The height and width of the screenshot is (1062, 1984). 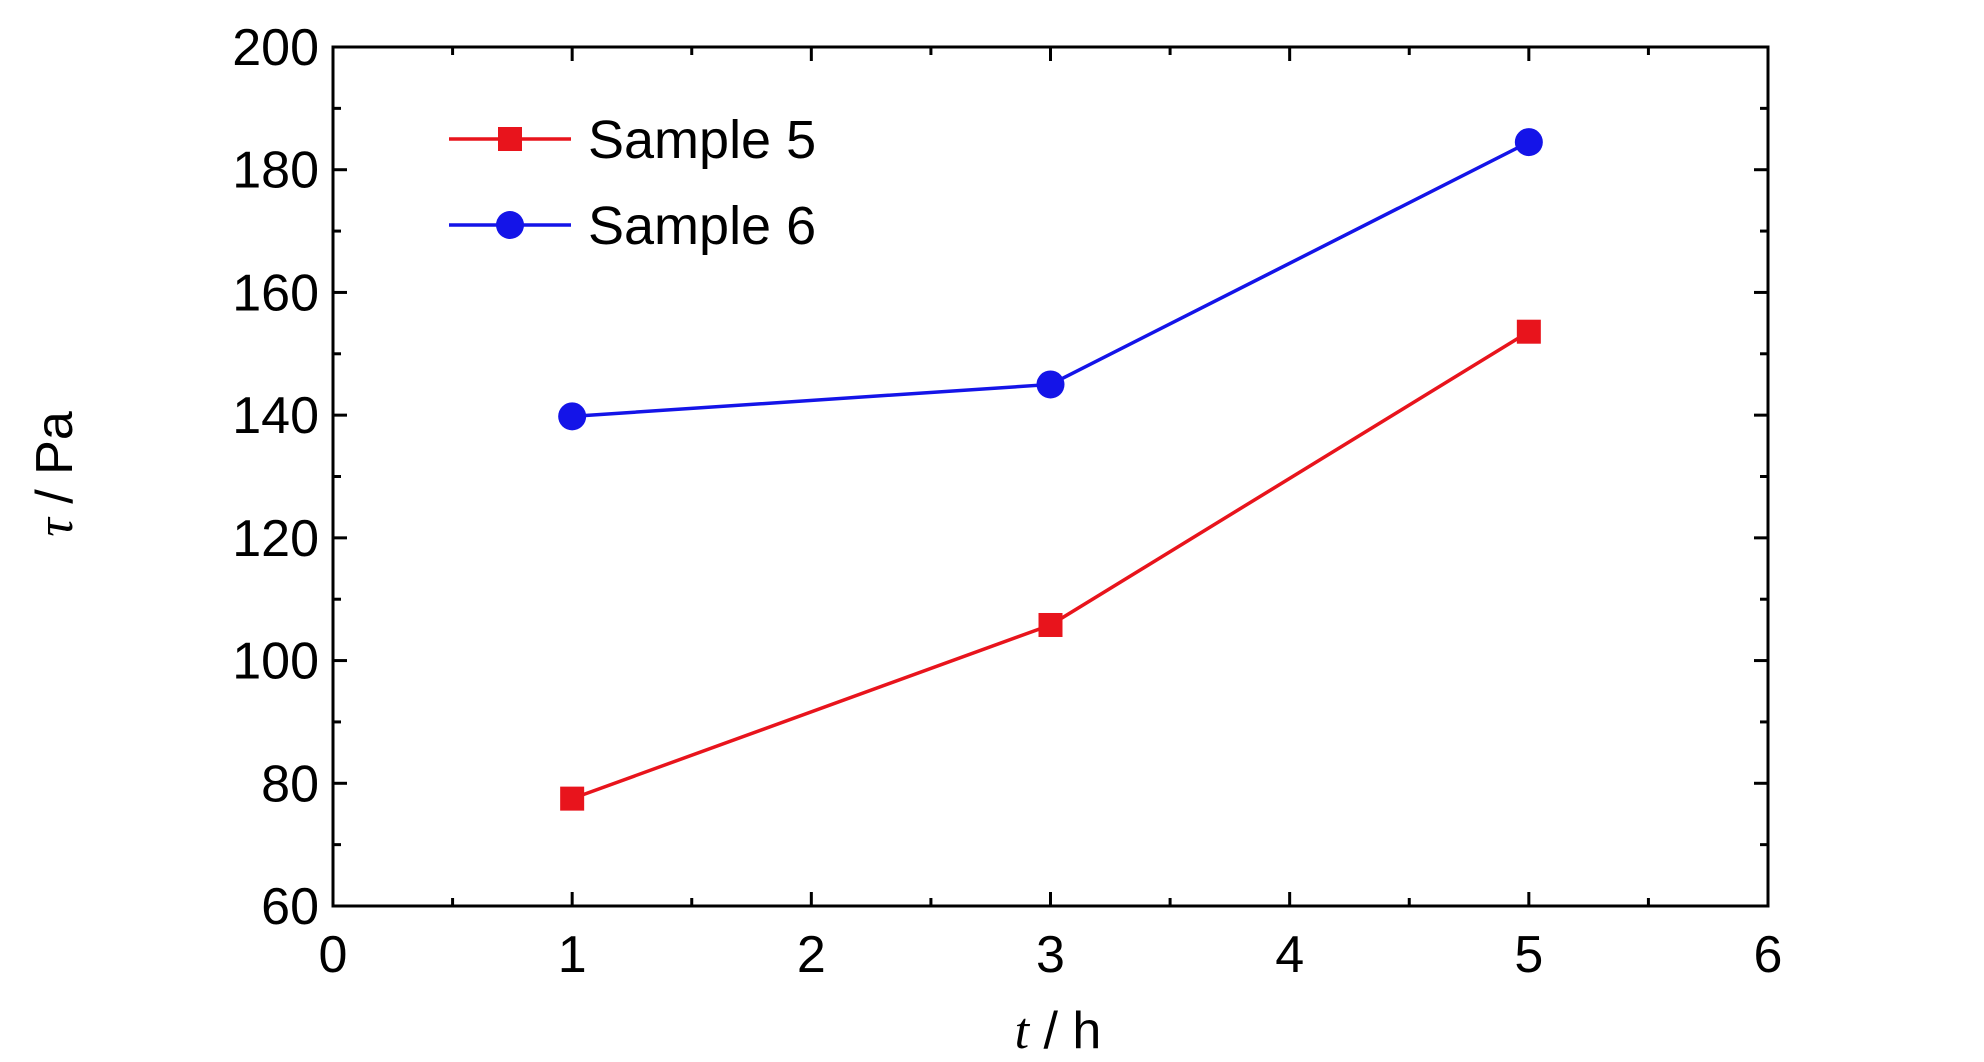 I want to click on y-tick-label: 120, so click(x=275, y=539).